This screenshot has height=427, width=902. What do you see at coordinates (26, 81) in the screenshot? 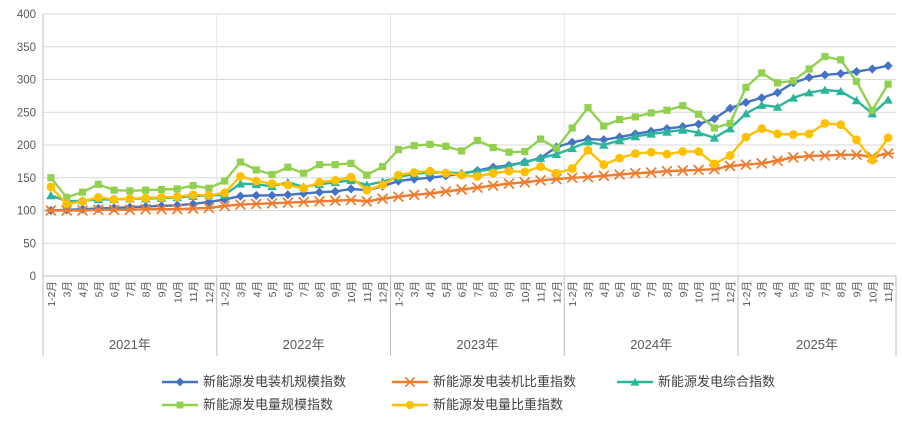
I see `y-axis-tick-label: 300` at bounding box center [26, 81].